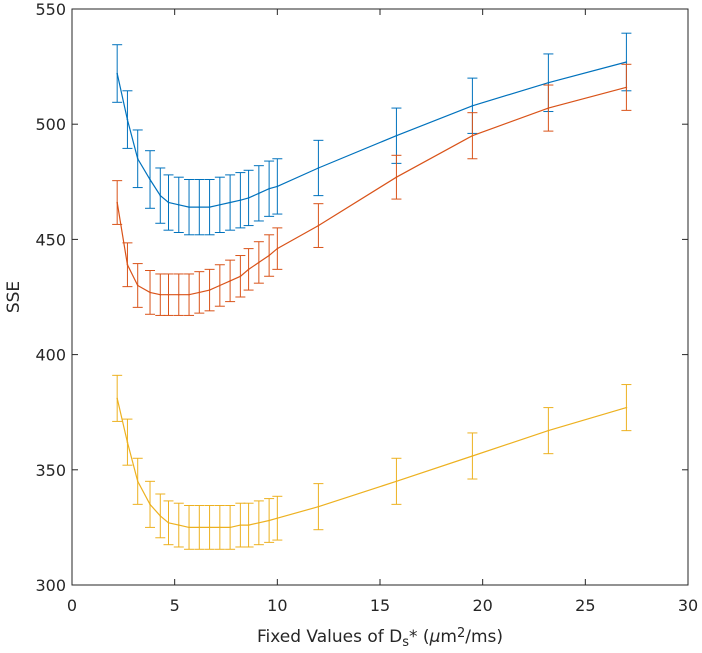  I want to click on x-tick-label: 10, so click(277, 605).